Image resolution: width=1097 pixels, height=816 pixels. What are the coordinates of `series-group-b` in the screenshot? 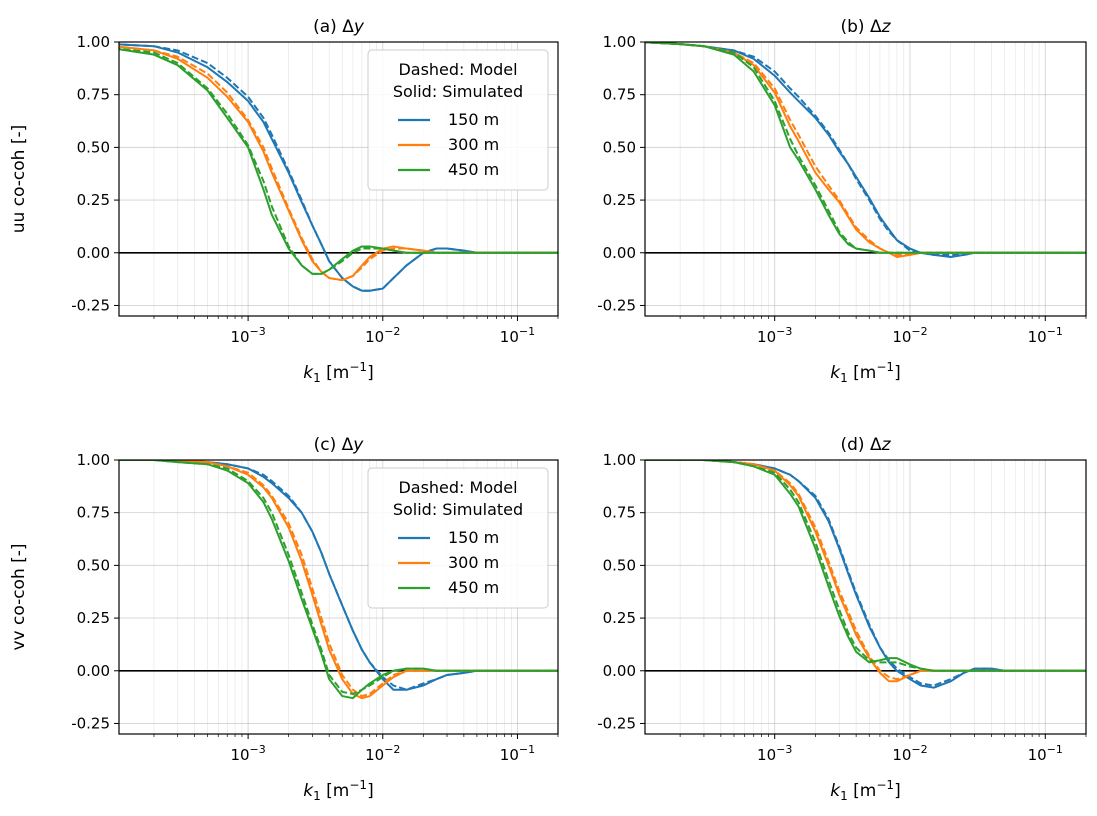 It's located at (865, 150).